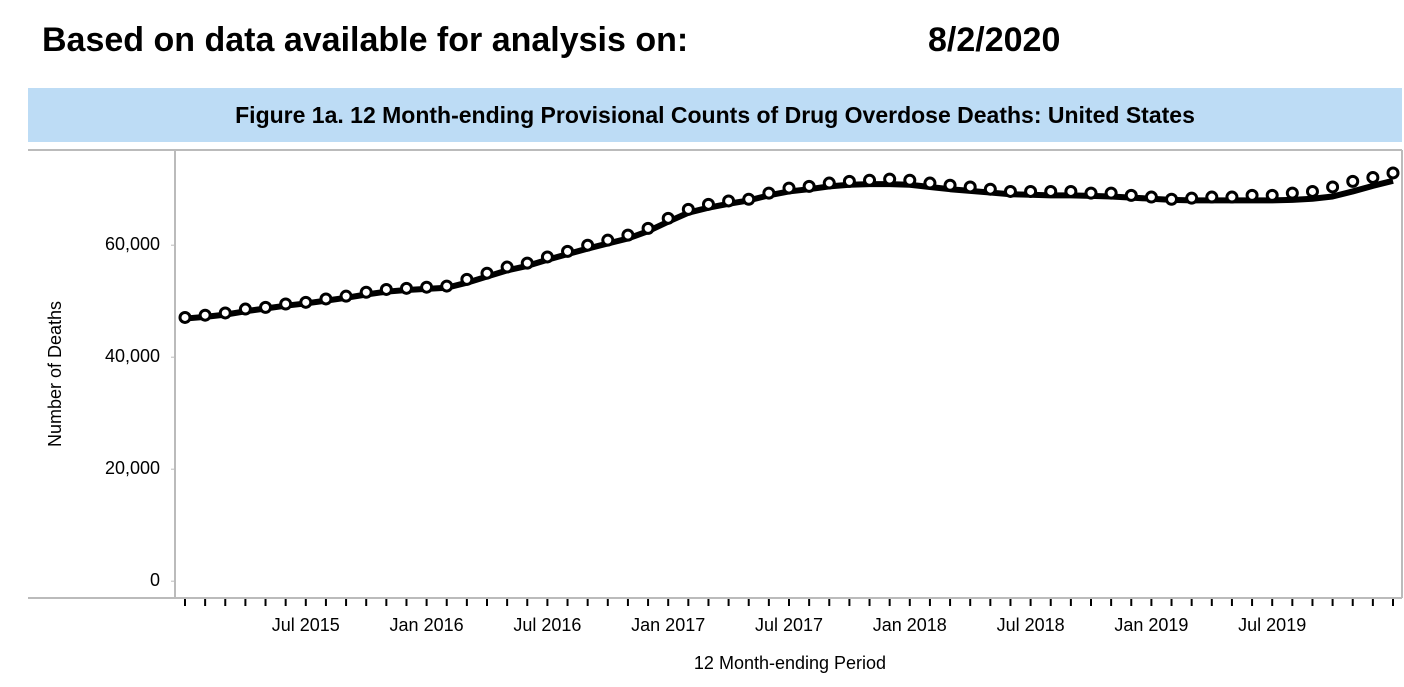 The height and width of the screenshot is (687, 1404). What do you see at coordinates (790, 663) in the screenshot?
I see `x-axis-label: 12 Month-ending Period` at bounding box center [790, 663].